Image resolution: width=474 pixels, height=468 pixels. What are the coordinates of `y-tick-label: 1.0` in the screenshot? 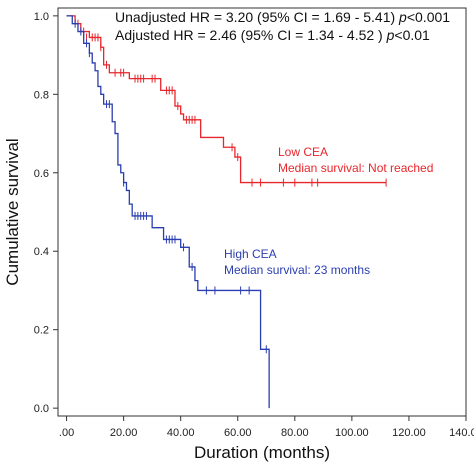 It's located at (41, 17).